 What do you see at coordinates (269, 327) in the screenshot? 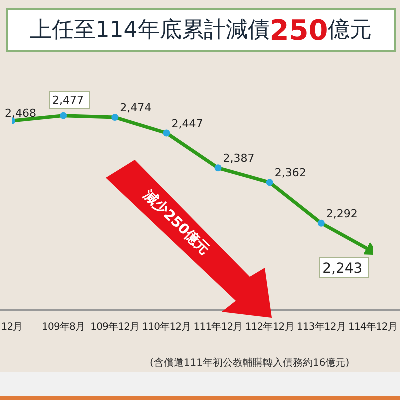
I see `x-tick-label: 112年12月` at bounding box center [269, 327].